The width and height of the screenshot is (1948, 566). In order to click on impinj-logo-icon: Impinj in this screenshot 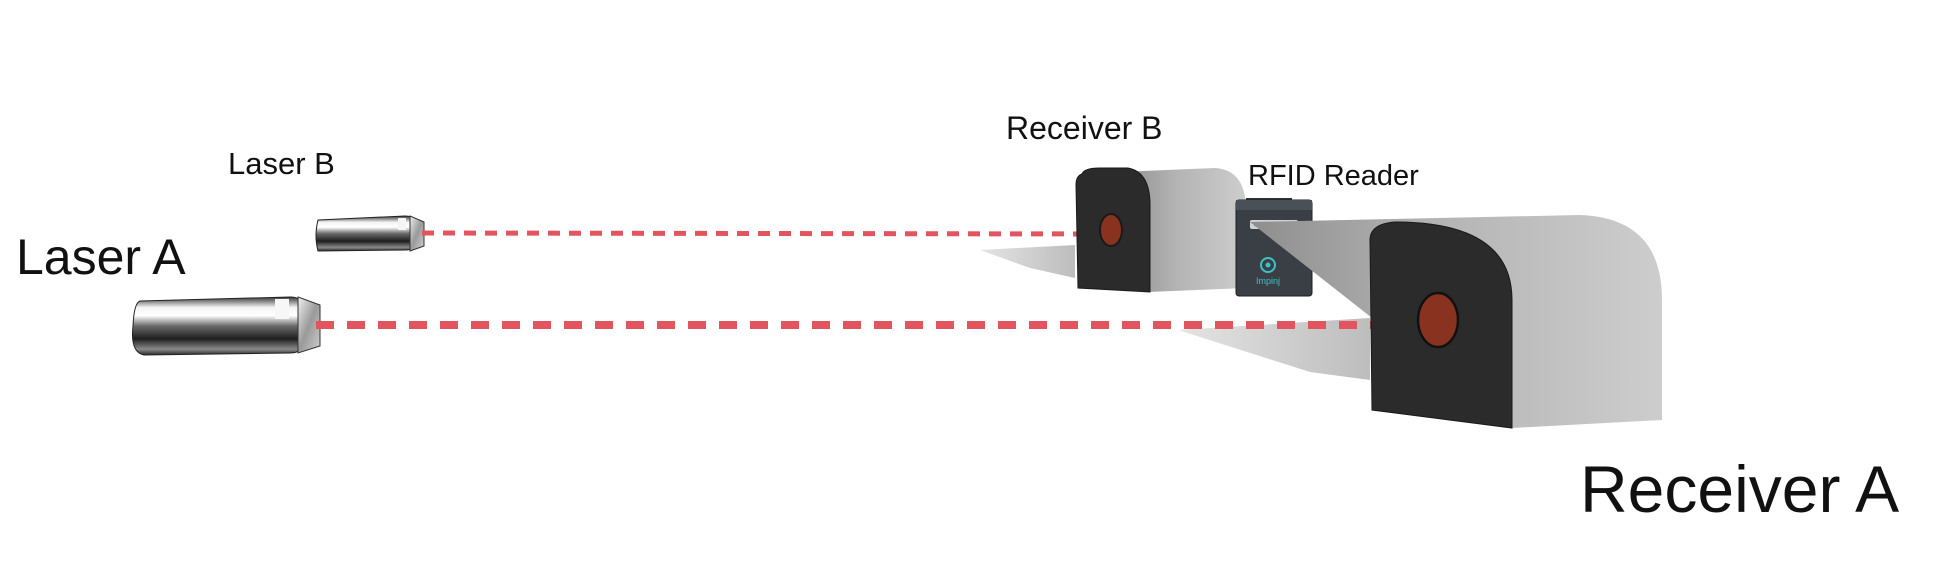, I will do `click(1268, 271)`.